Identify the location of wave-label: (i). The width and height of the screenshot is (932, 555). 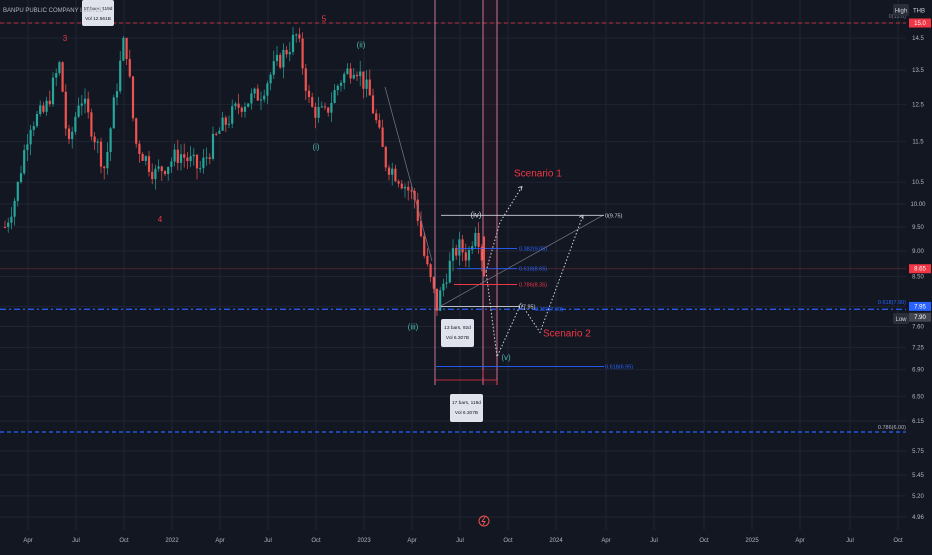
(315, 146).